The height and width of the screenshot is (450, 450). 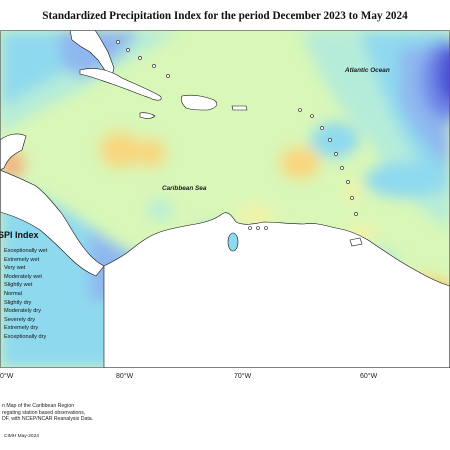 What do you see at coordinates (52, 223) in the screenshot?
I see `land-central-america` at bounding box center [52, 223].